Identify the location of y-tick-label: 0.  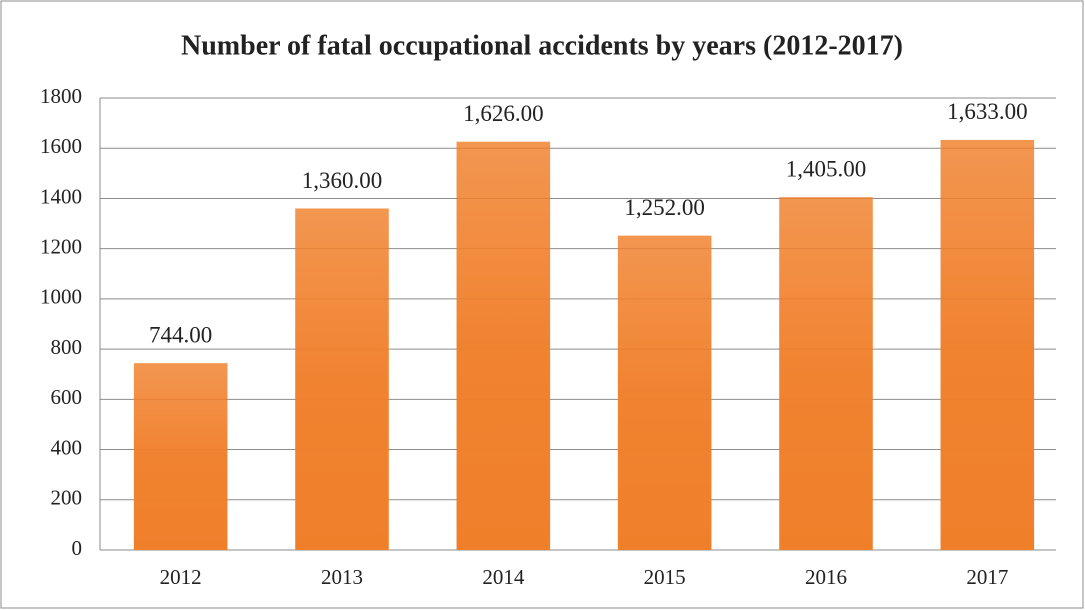
(77, 548).